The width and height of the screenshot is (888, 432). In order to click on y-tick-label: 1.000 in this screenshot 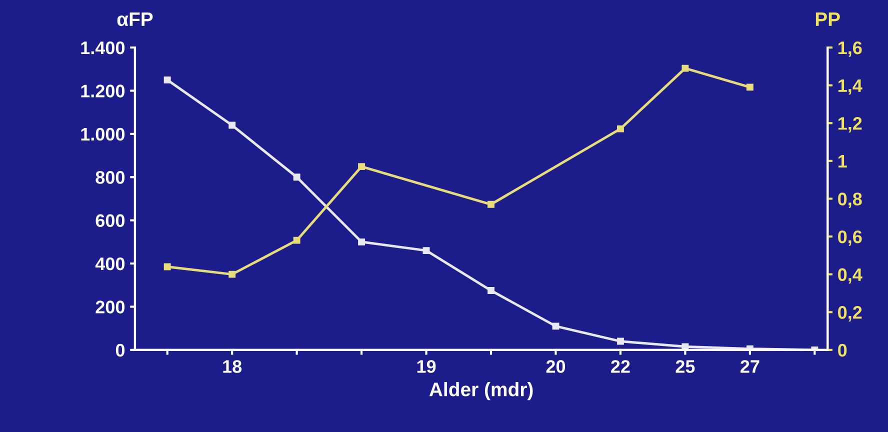, I will do `click(103, 134)`.